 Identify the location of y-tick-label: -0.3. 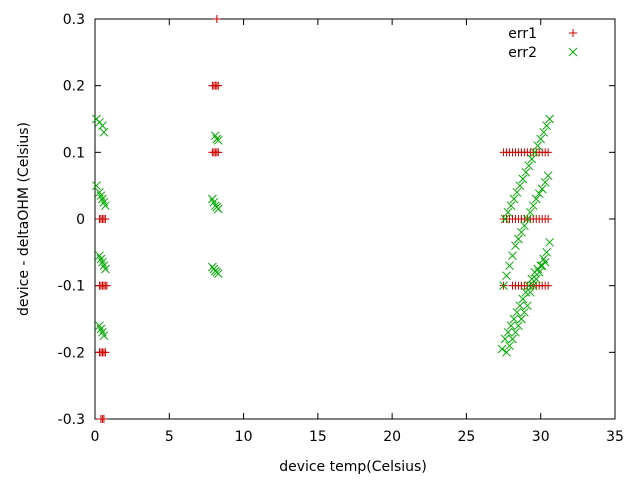
(71, 420).